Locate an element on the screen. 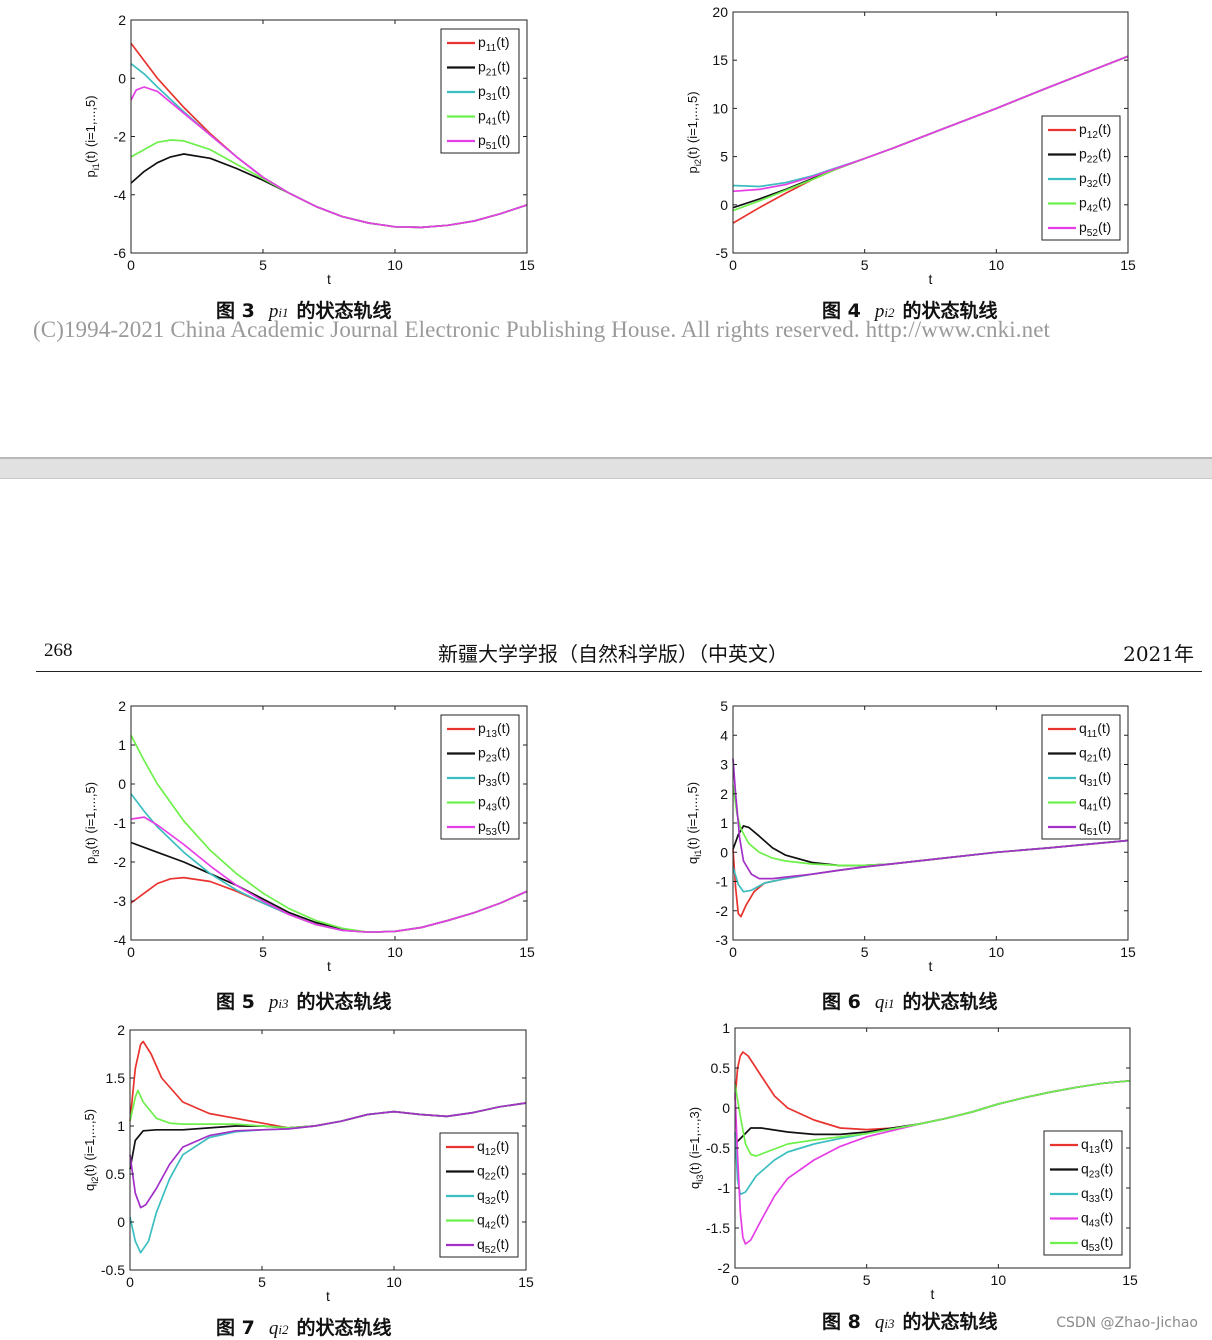  caption-variable: pi2 is located at coordinates (884, 311).